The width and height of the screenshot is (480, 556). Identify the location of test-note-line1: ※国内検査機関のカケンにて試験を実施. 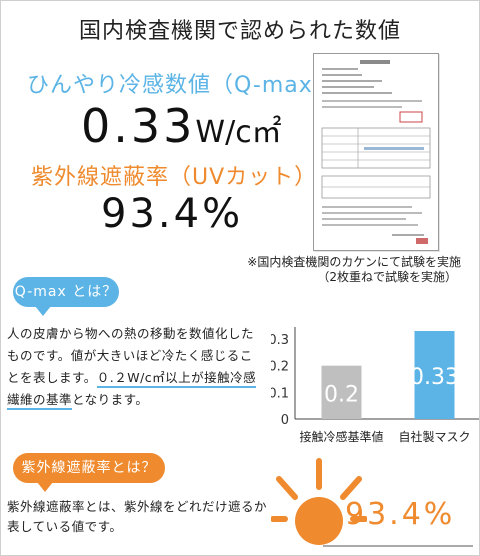
(354, 262).